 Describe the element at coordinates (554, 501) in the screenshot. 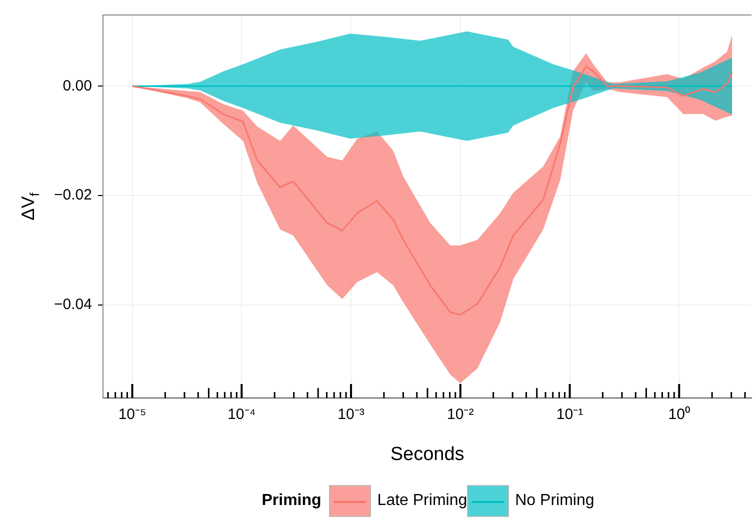

I see `legend-label: No Priming` at that location.